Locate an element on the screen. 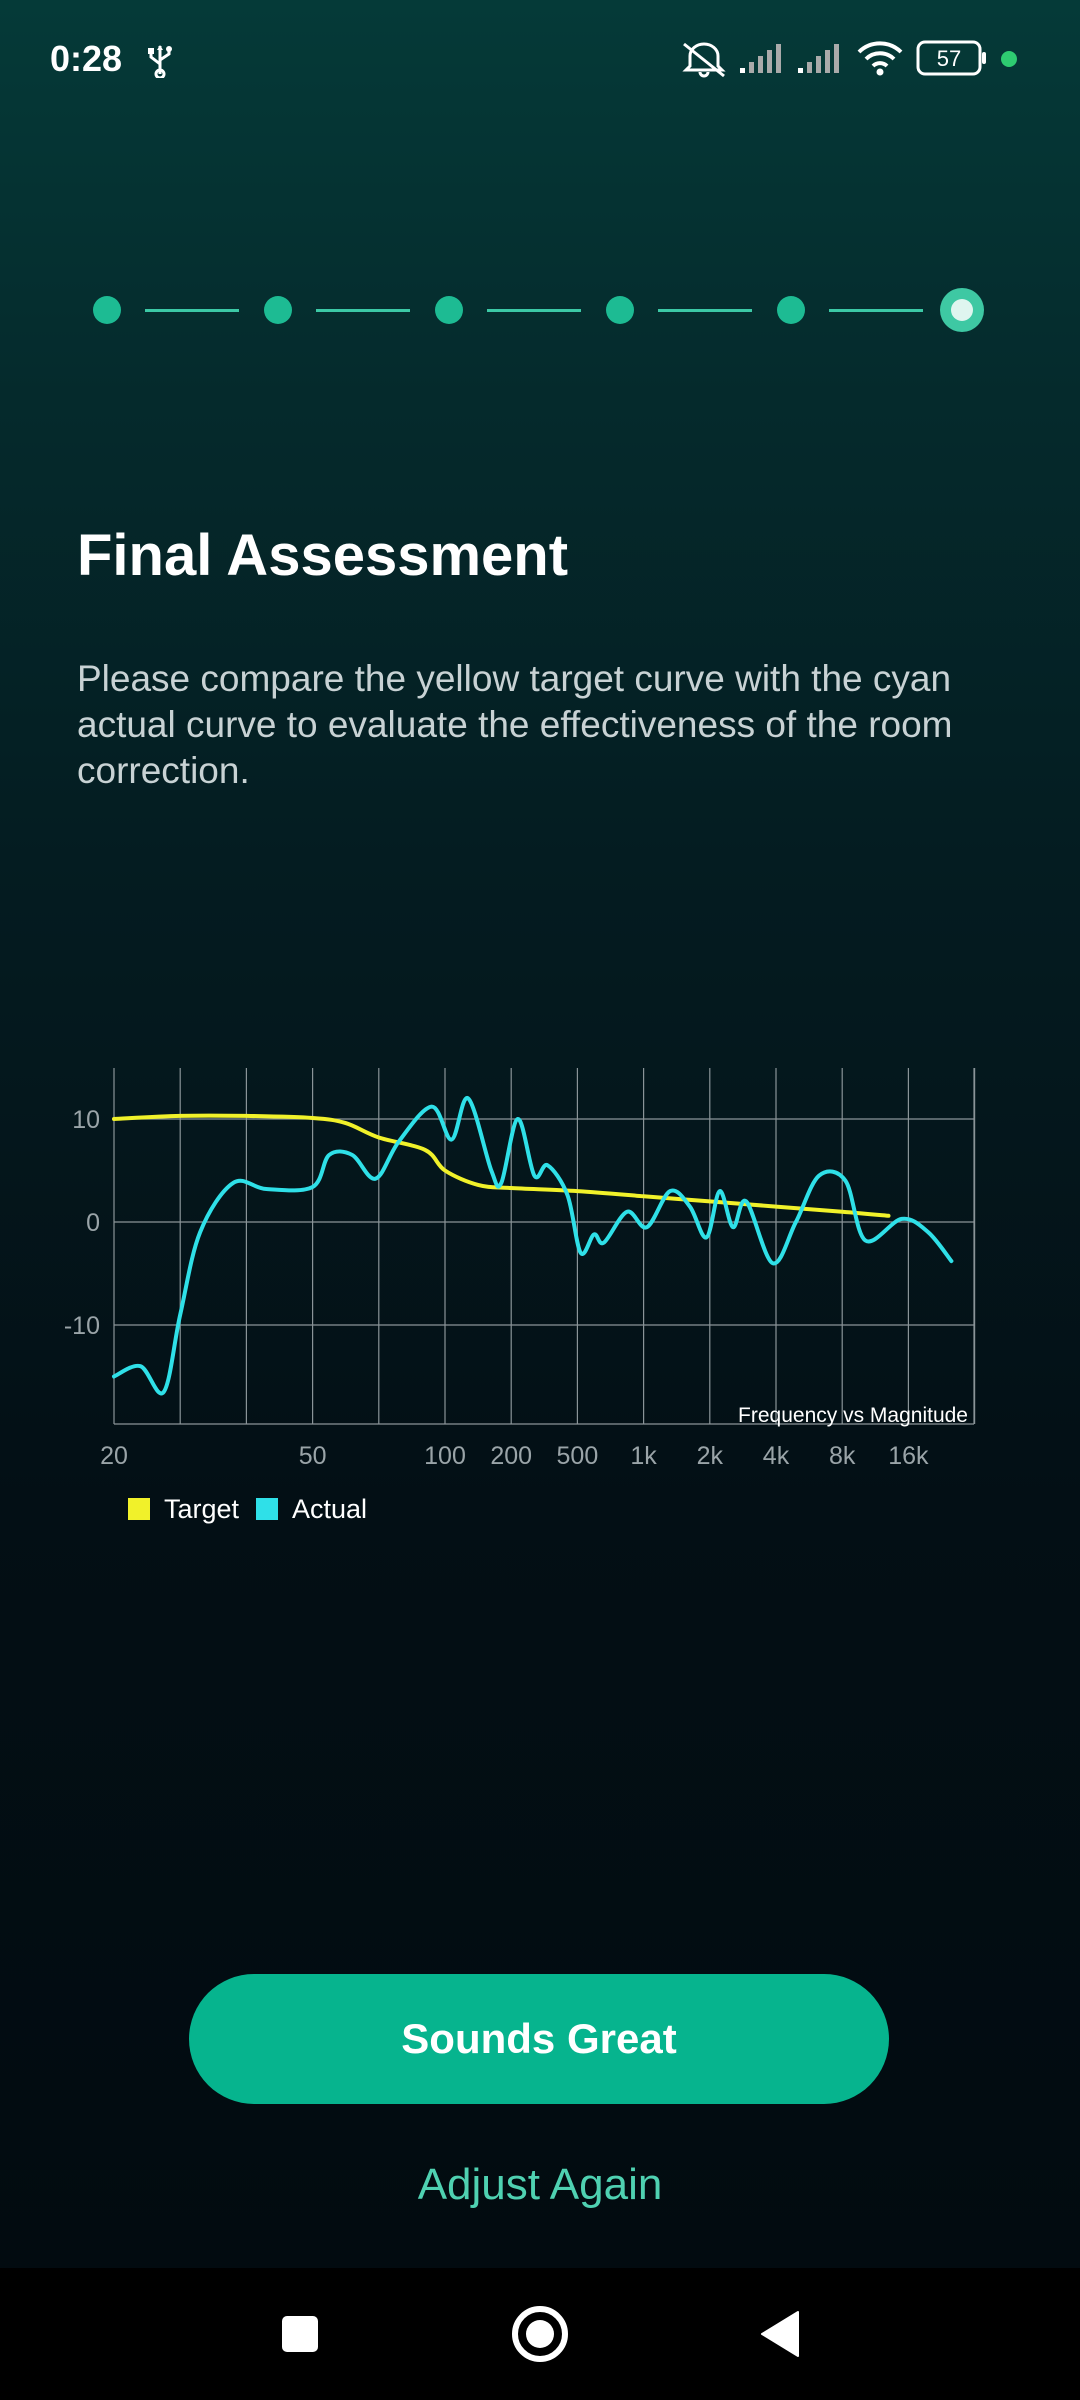 Image resolution: width=1080 pixels, height=2400 pixels. adjust-again-button: Adjust Again is located at coordinates (540, 2185).